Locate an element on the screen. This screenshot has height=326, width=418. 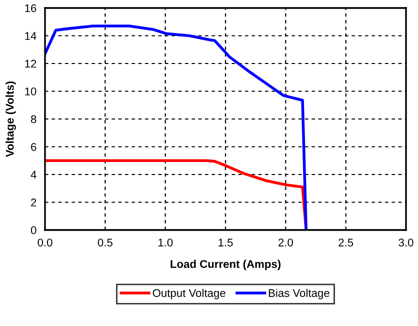
y-axis-title: Voltage (Volts) is located at coordinates (11, 119).